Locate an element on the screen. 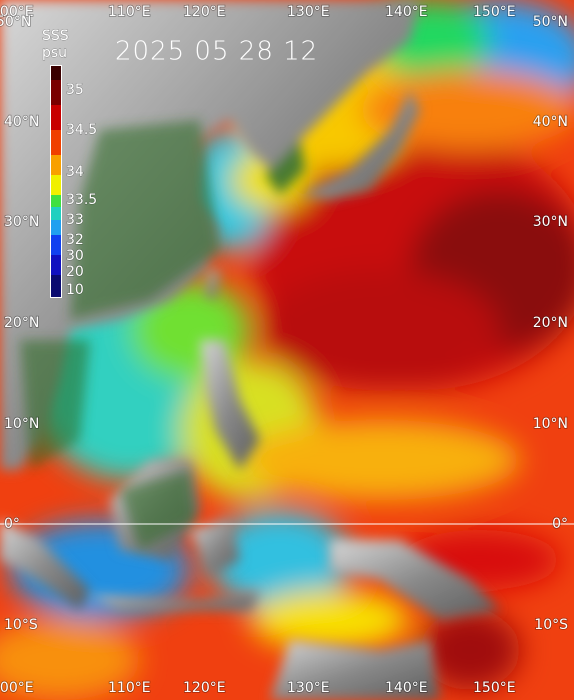 This screenshot has height=700, width=574. lat-label-left: 50°N is located at coordinates (15, 22).